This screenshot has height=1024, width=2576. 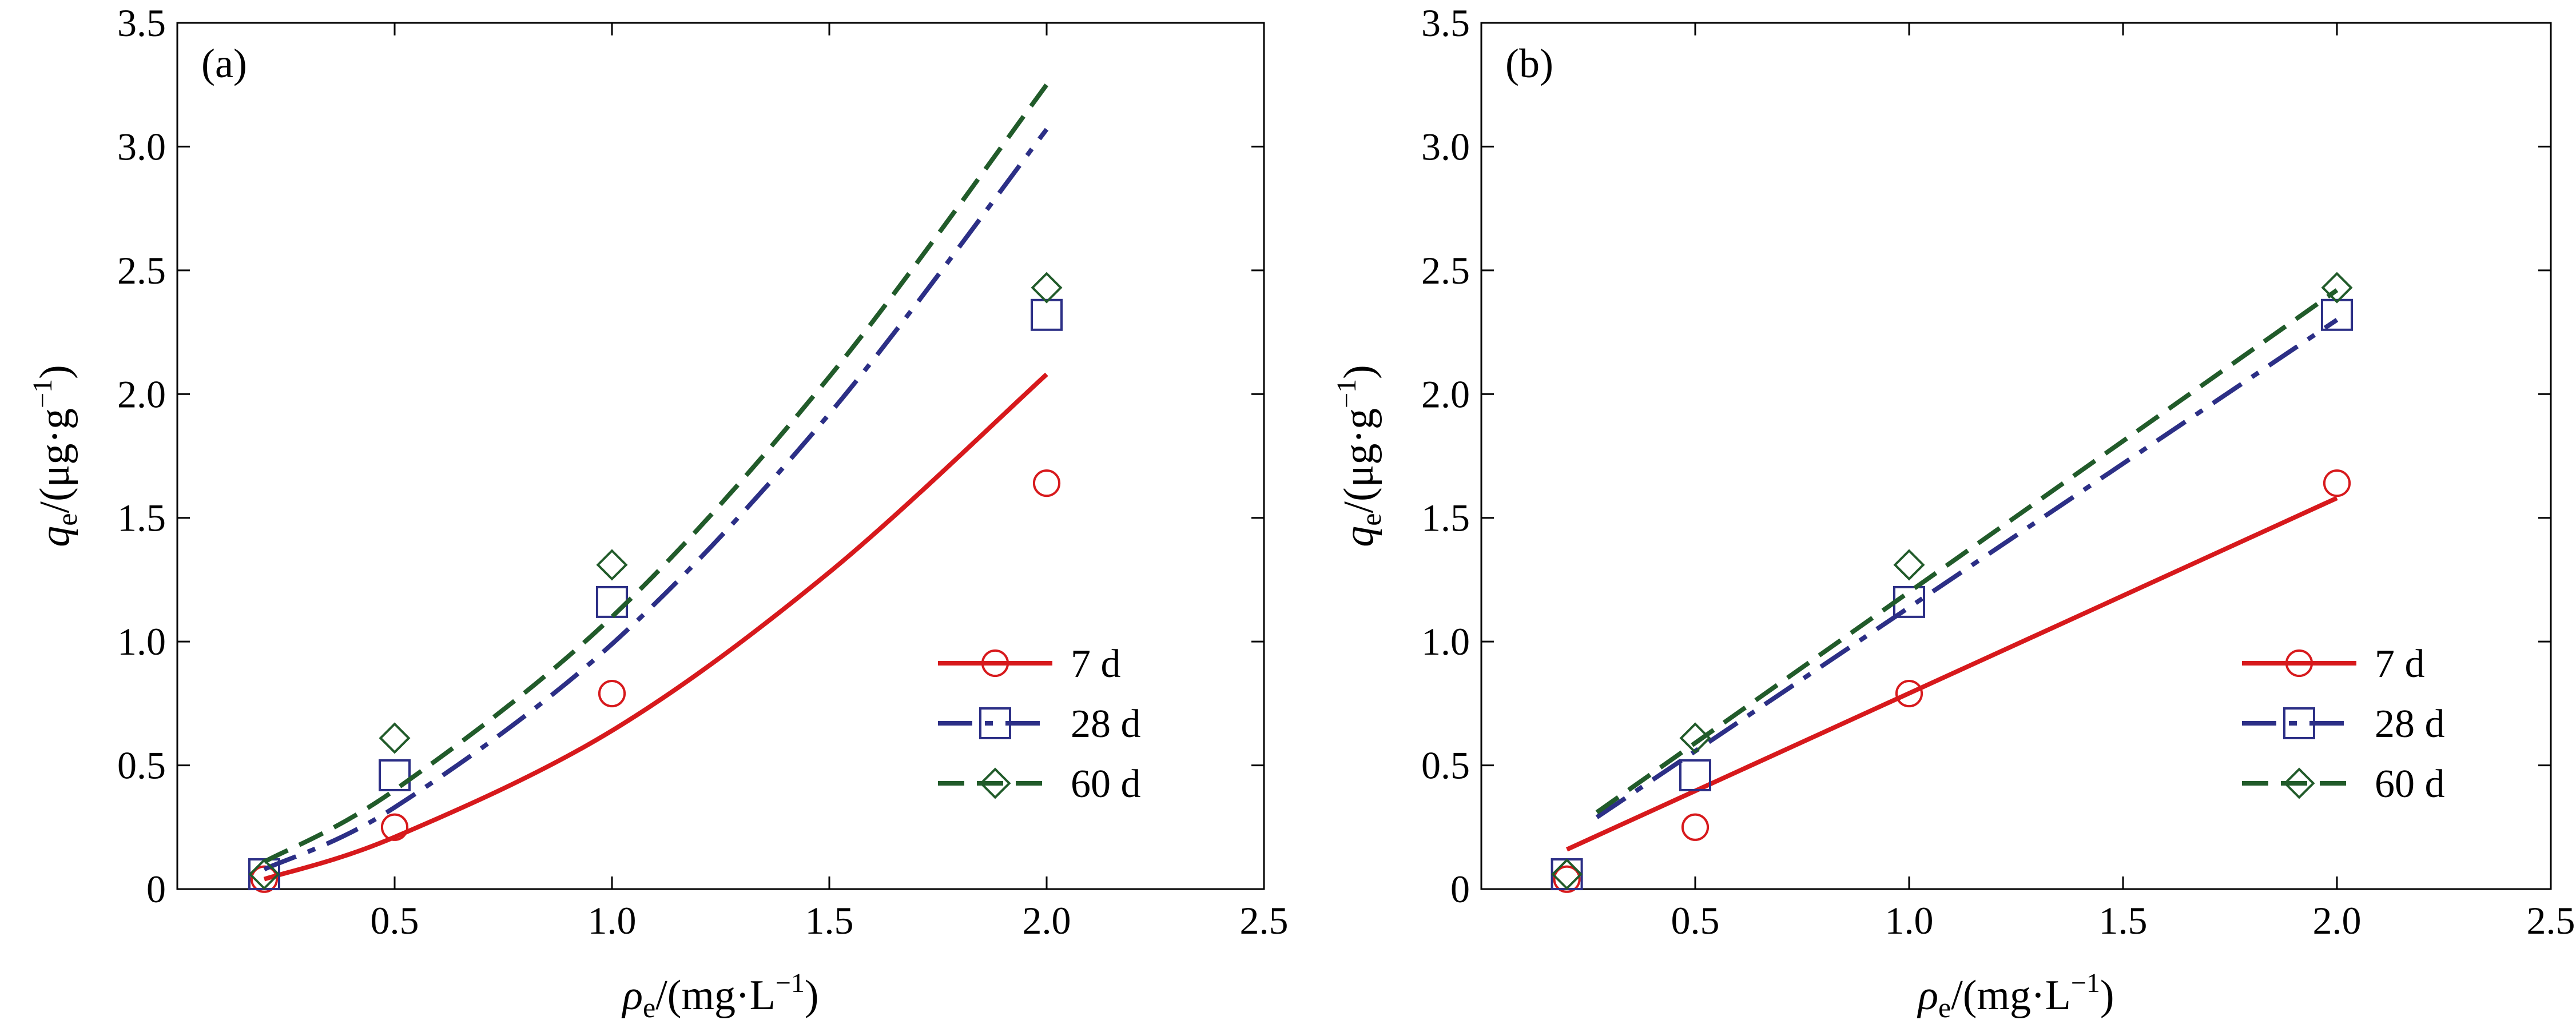 What do you see at coordinates (224, 63) in the screenshot?
I see `panel-label: (a)` at bounding box center [224, 63].